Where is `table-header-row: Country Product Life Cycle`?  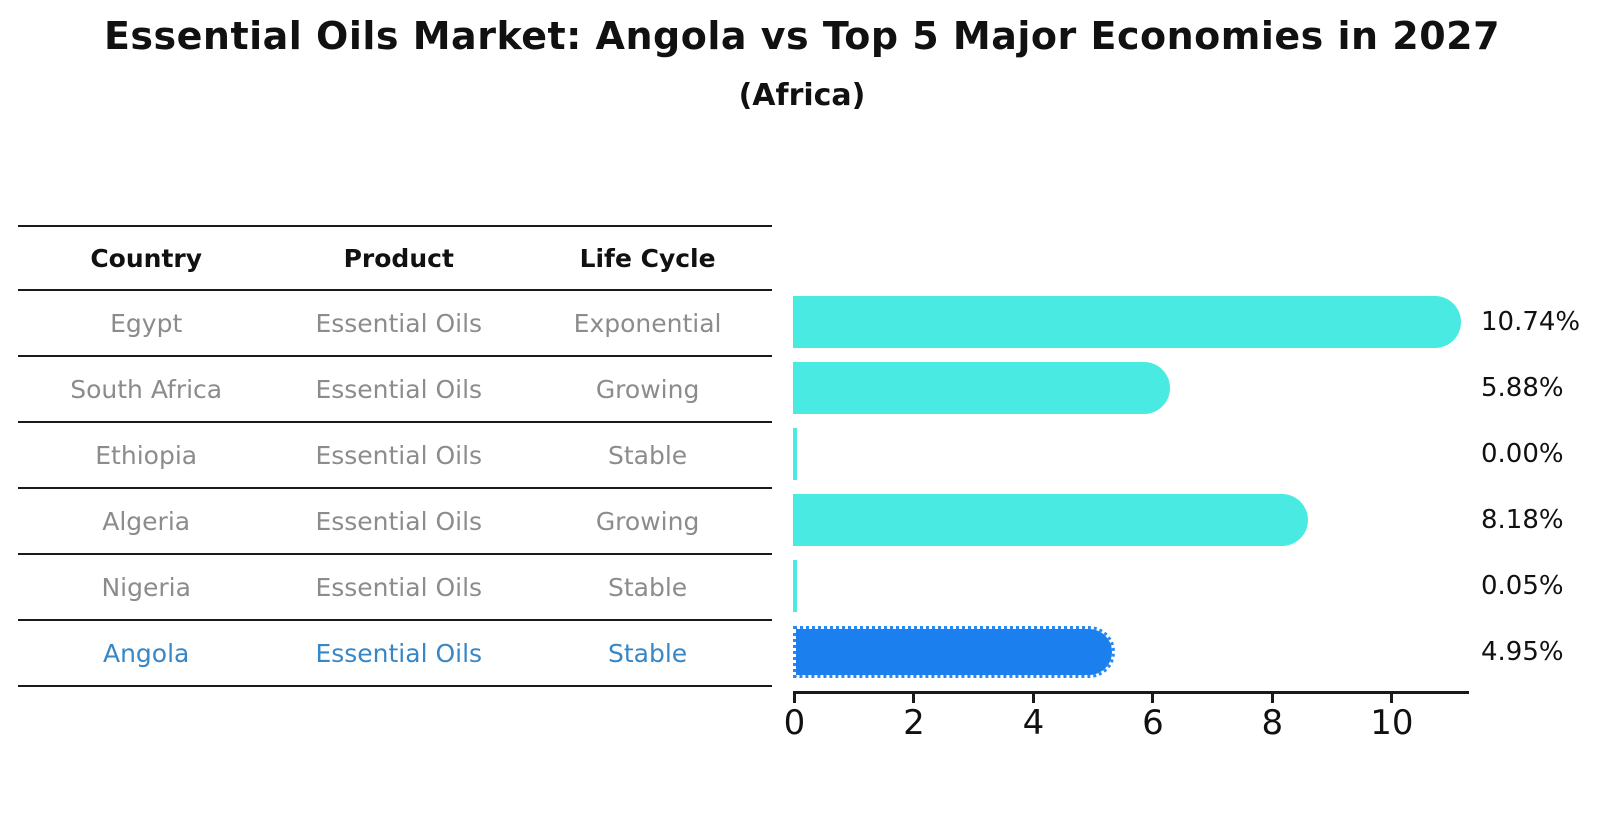
table-header-row: Country Product Life Cycle is located at coordinates (395, 259).